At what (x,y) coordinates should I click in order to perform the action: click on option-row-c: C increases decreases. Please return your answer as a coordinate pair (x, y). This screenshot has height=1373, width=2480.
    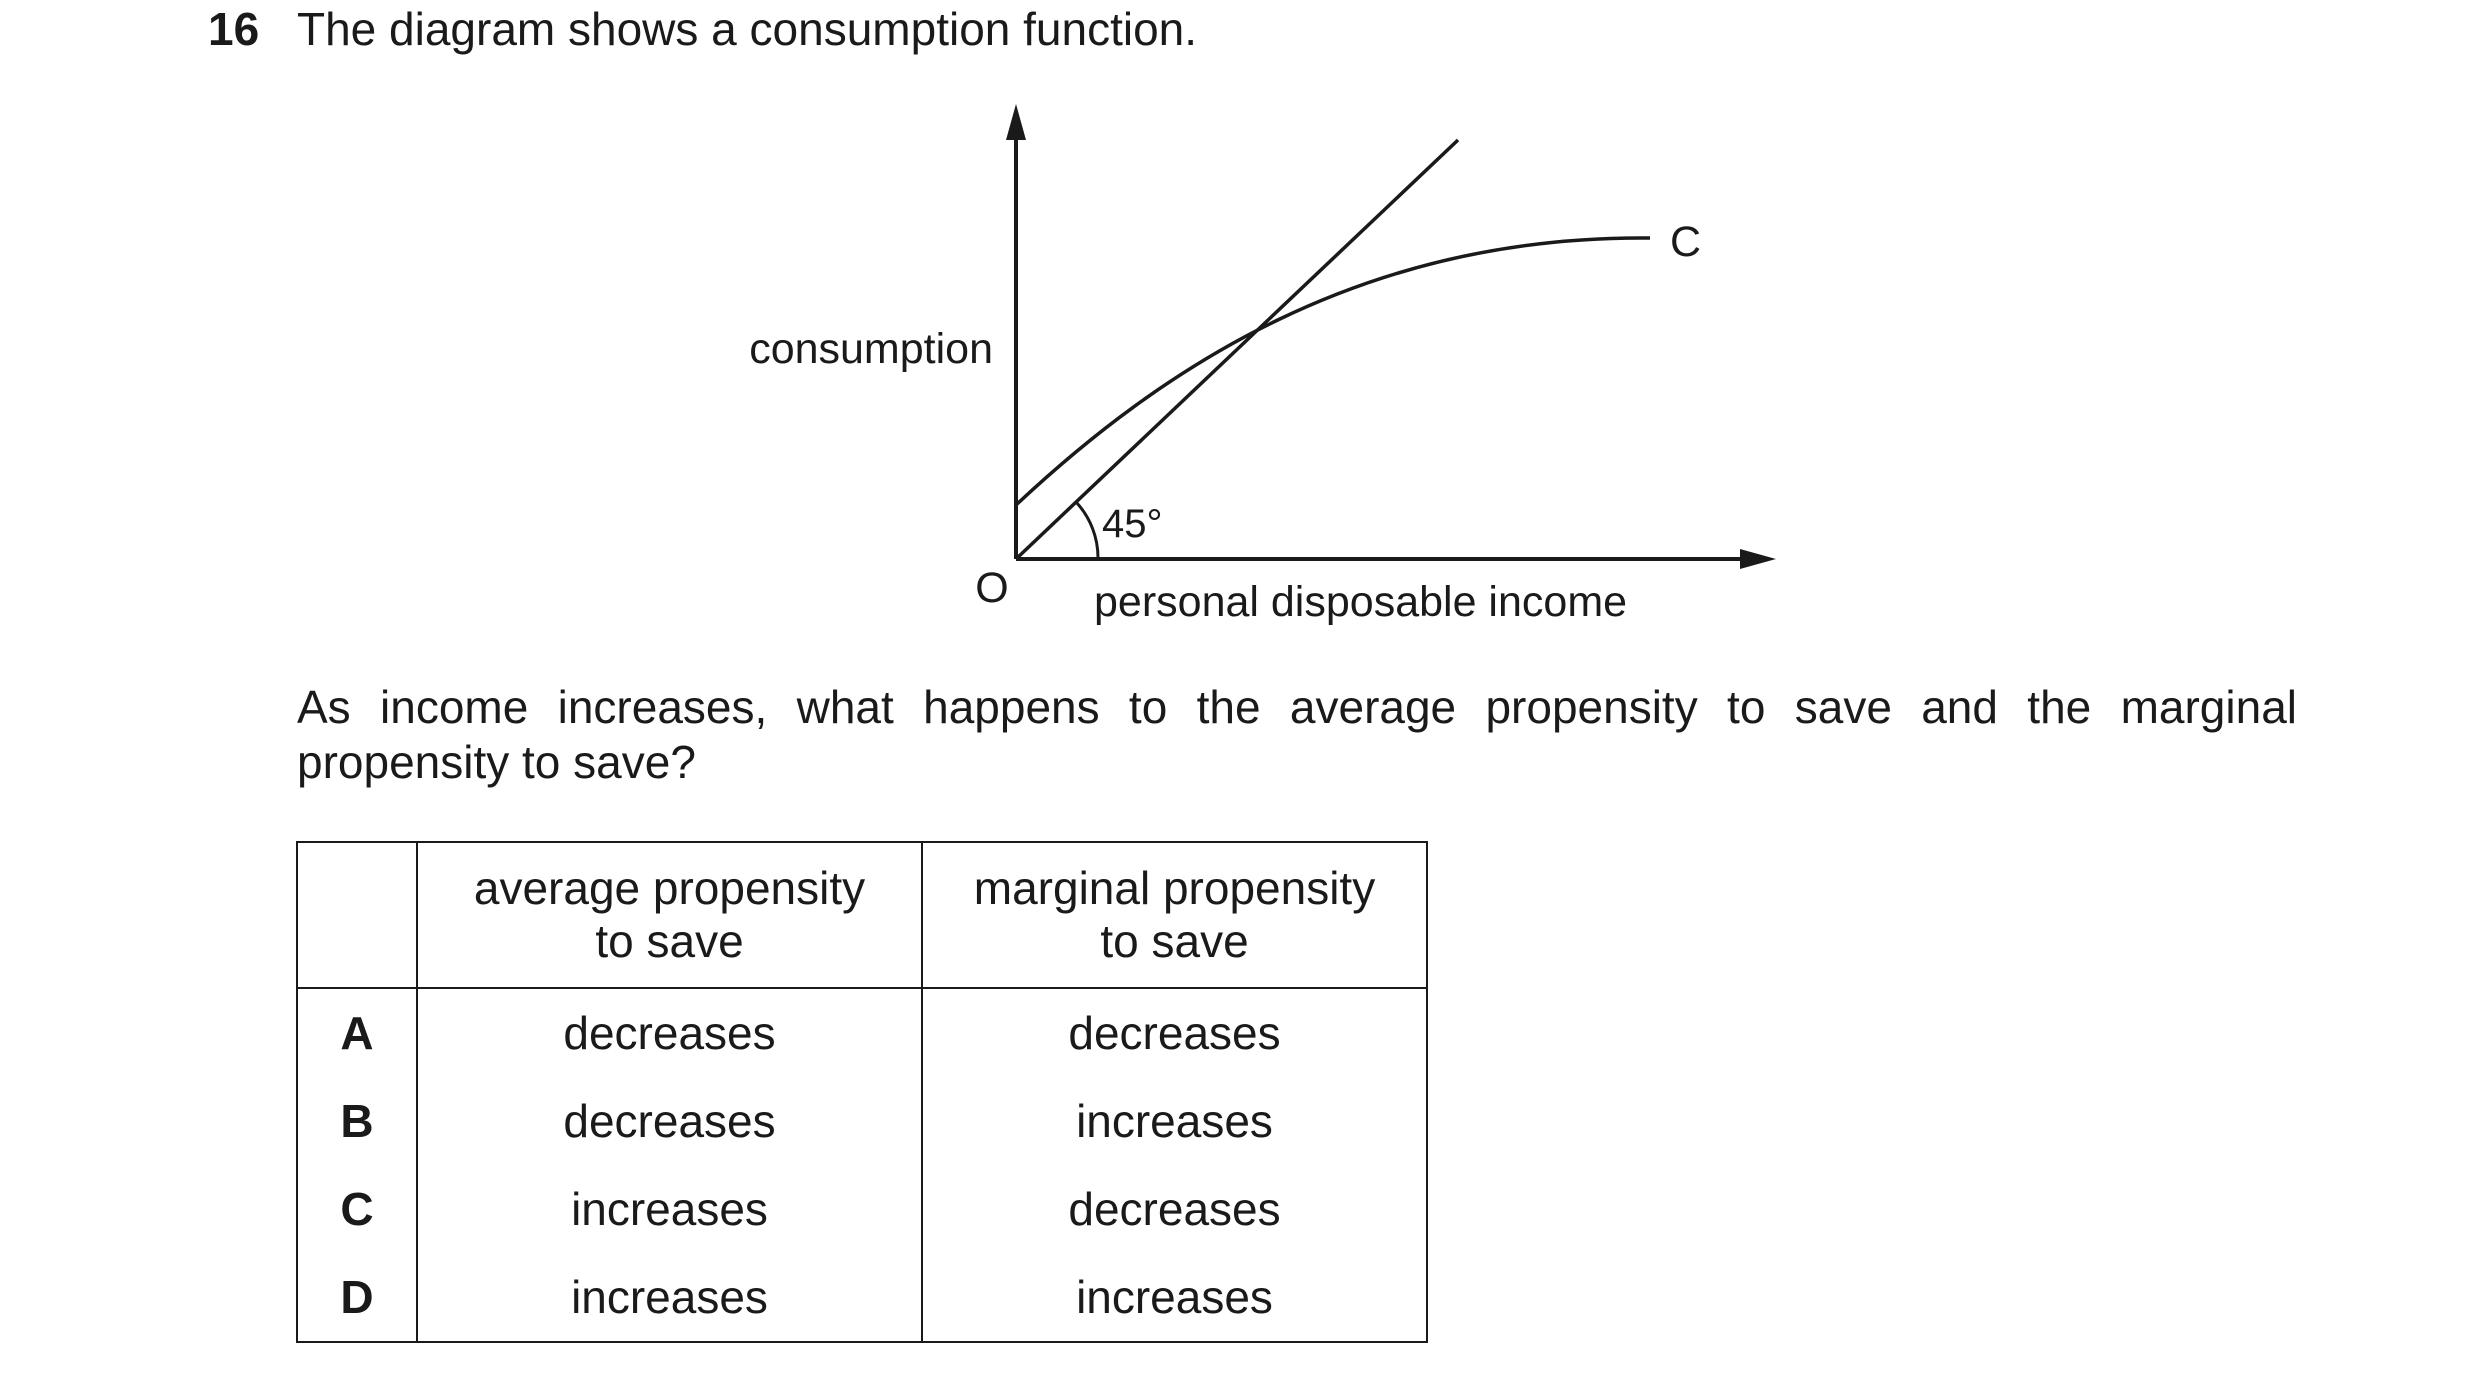
    Looking at the image, I should click on (862, 1209).